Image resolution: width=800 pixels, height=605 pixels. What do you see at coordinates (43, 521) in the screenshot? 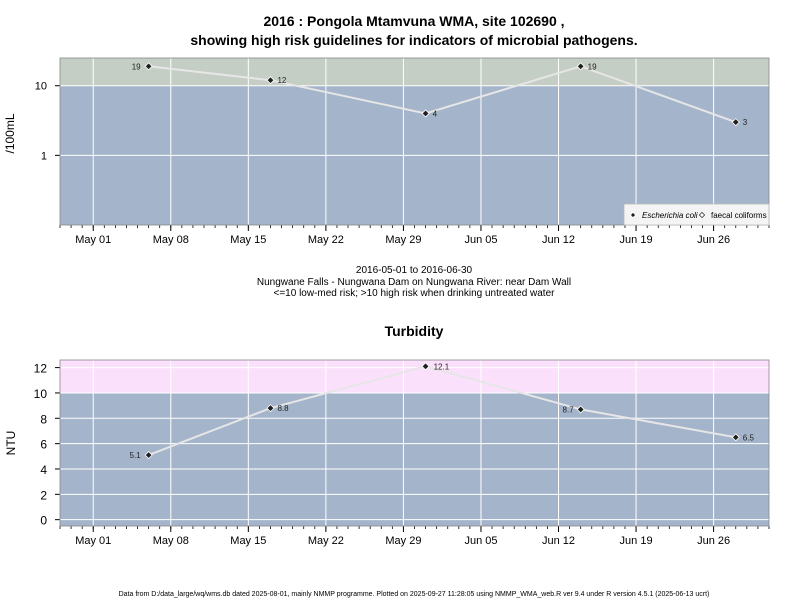
I see `y-tick-label: 0` at bounding box center [43, 521].